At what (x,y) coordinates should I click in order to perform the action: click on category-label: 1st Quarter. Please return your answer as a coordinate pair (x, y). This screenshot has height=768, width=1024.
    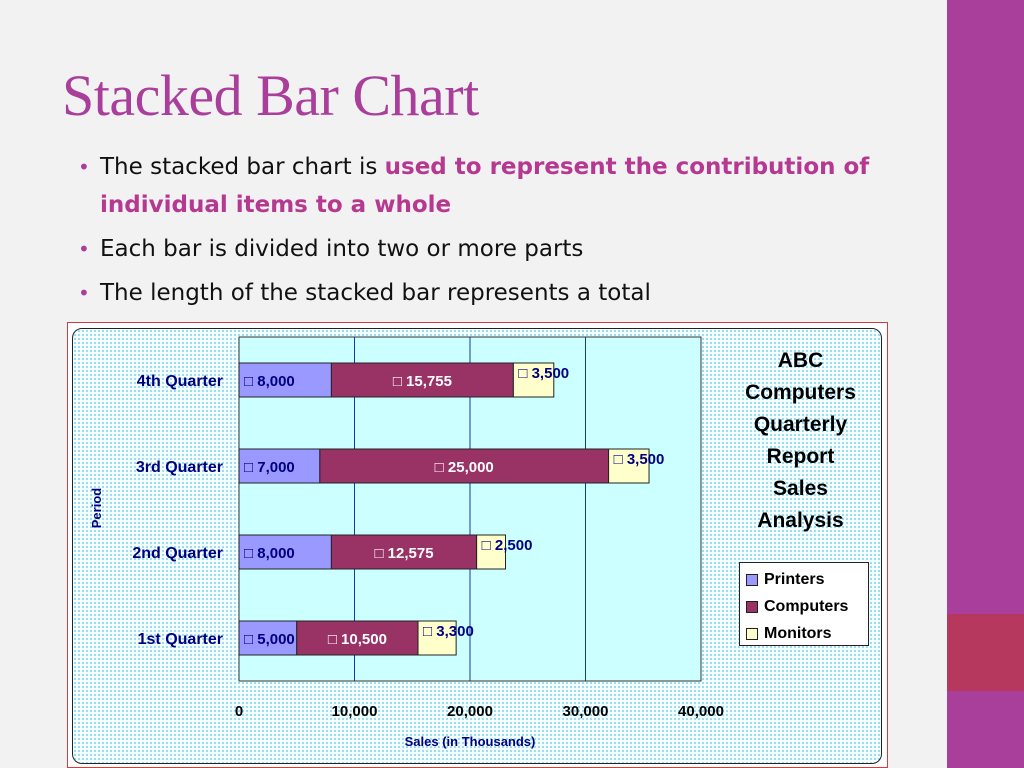
    Looking at the image, I should click on (180, 639).